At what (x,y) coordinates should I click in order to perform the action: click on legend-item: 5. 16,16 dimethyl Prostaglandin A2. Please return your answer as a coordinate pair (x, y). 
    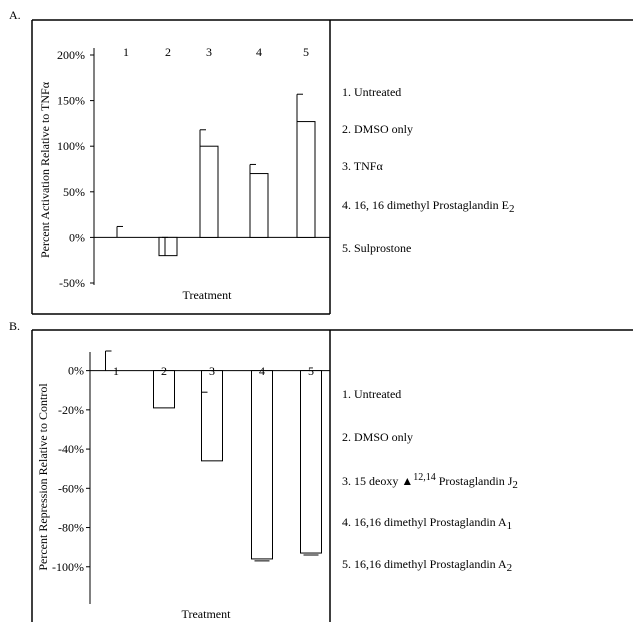
    Looking at the image, I should click on (427, 565).